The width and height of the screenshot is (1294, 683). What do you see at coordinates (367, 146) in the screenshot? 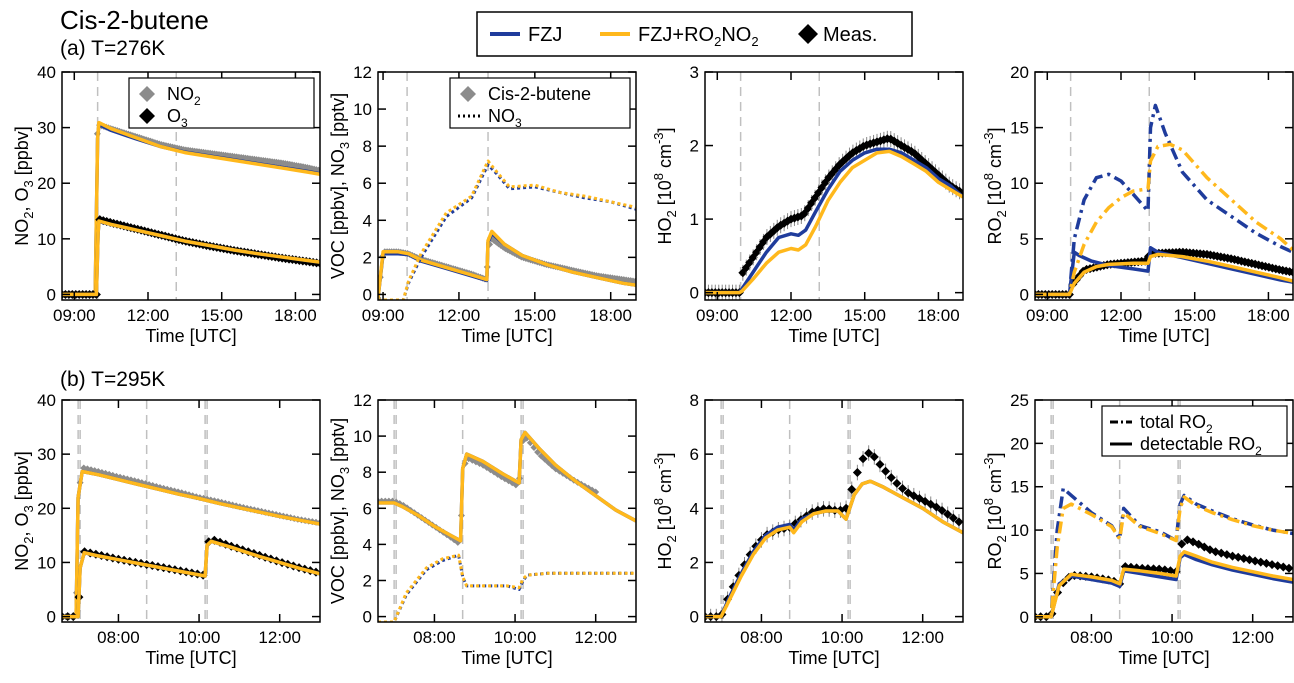
I see `panel-a2-ytick-label-4: 8` at bounding box center [367, 146].